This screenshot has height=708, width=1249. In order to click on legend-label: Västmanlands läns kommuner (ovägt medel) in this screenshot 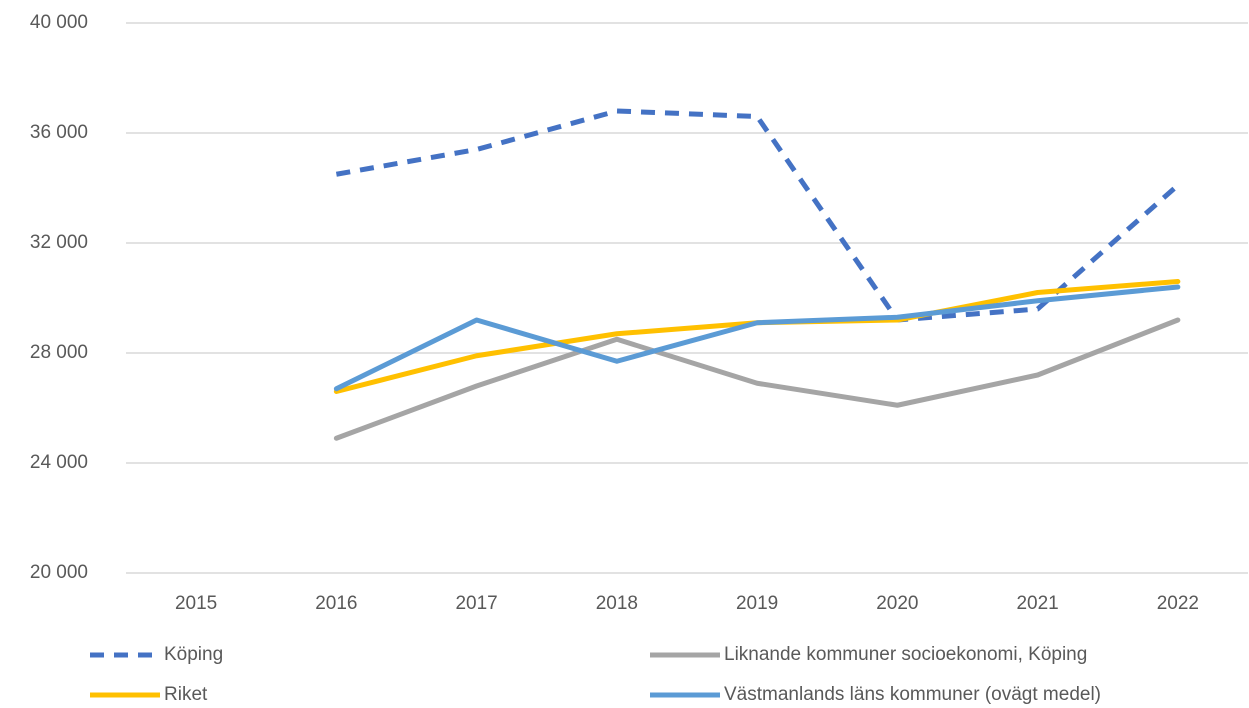, I will do `click(912, 694)`.